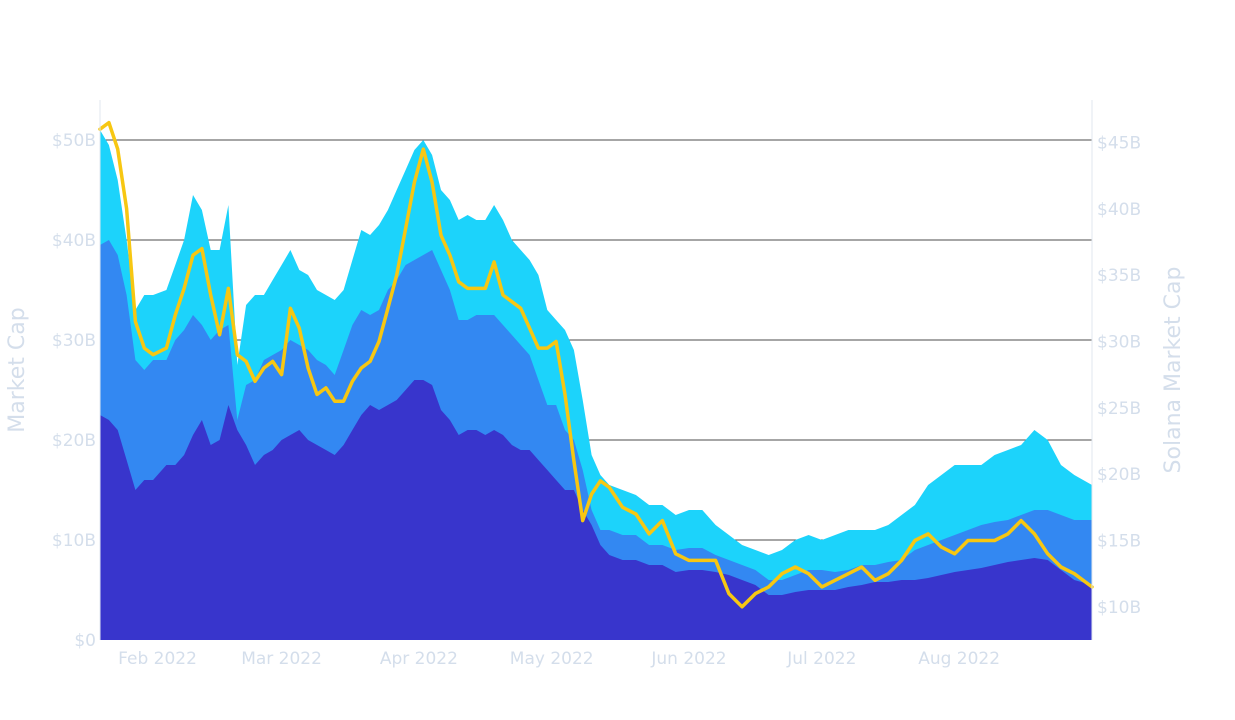 This screenshot has width=1235, height=720. Describe the element at coordinates (1119, 541) in the screenshot. I see `right-tick-label: $15B` at that location.